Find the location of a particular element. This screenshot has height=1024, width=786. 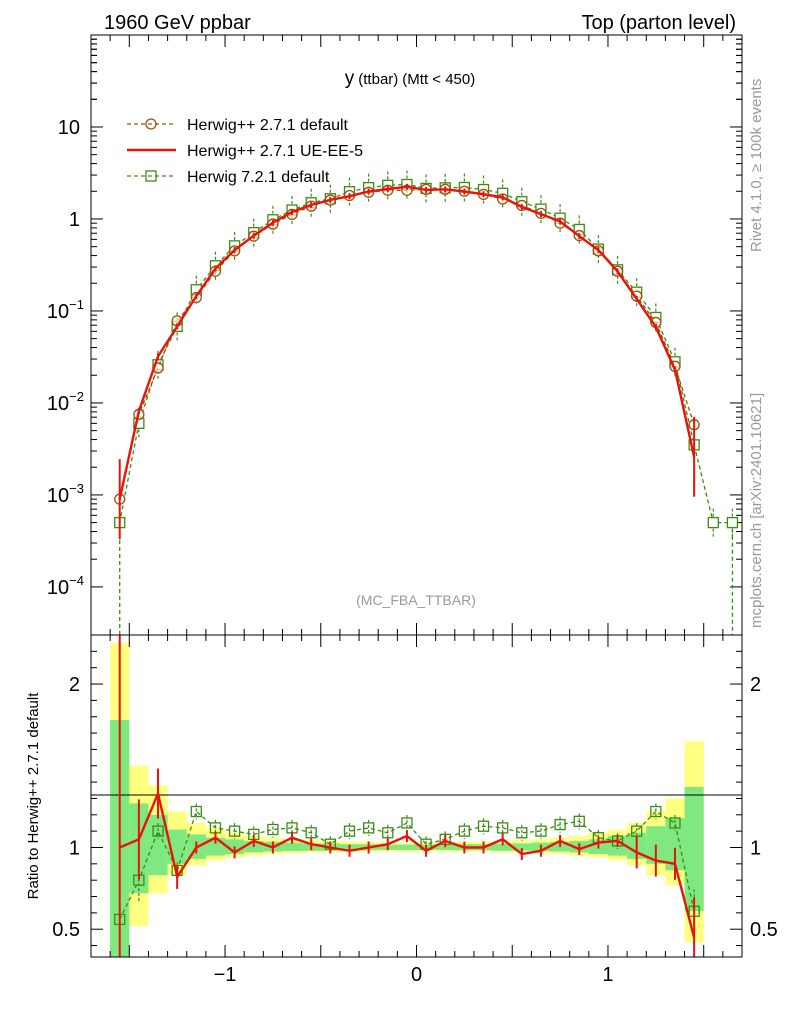

ratio-x-tick-labels: −1 0 1 is located at coordinates (414, 975).